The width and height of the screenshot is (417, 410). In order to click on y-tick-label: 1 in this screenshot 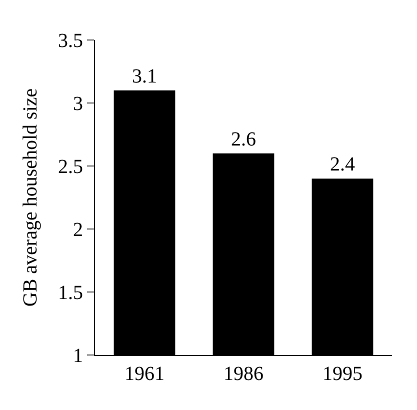, I will do `click(78, 356)`.